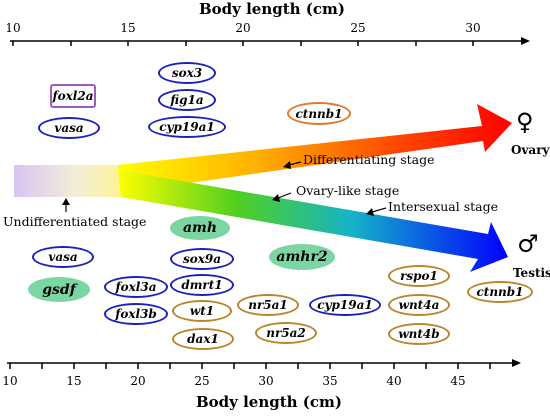 This screenshot has width=550, height=416. Describe the element at coordinates (530, 150) in the screenshot. I see `ovary-label: Ovary` at that location.